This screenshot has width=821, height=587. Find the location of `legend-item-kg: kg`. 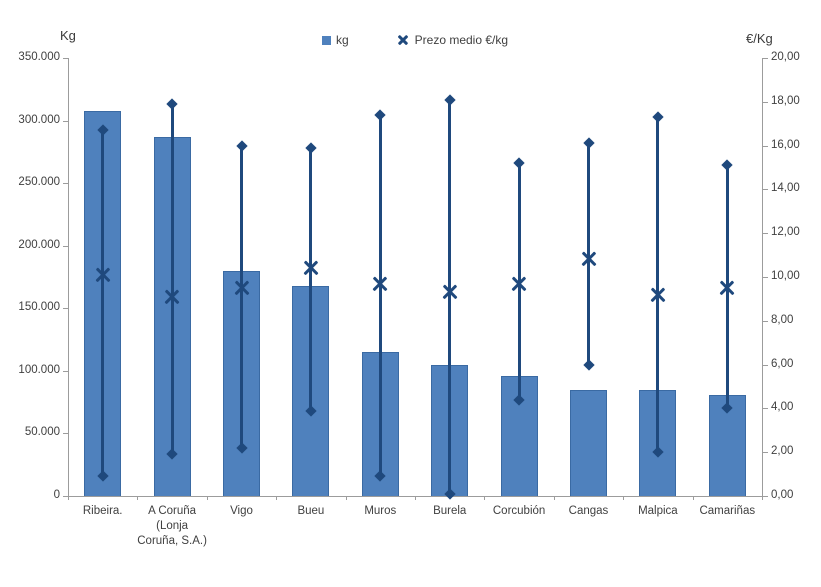

legend-item-kg: kg is located at coordinates (335, 40).